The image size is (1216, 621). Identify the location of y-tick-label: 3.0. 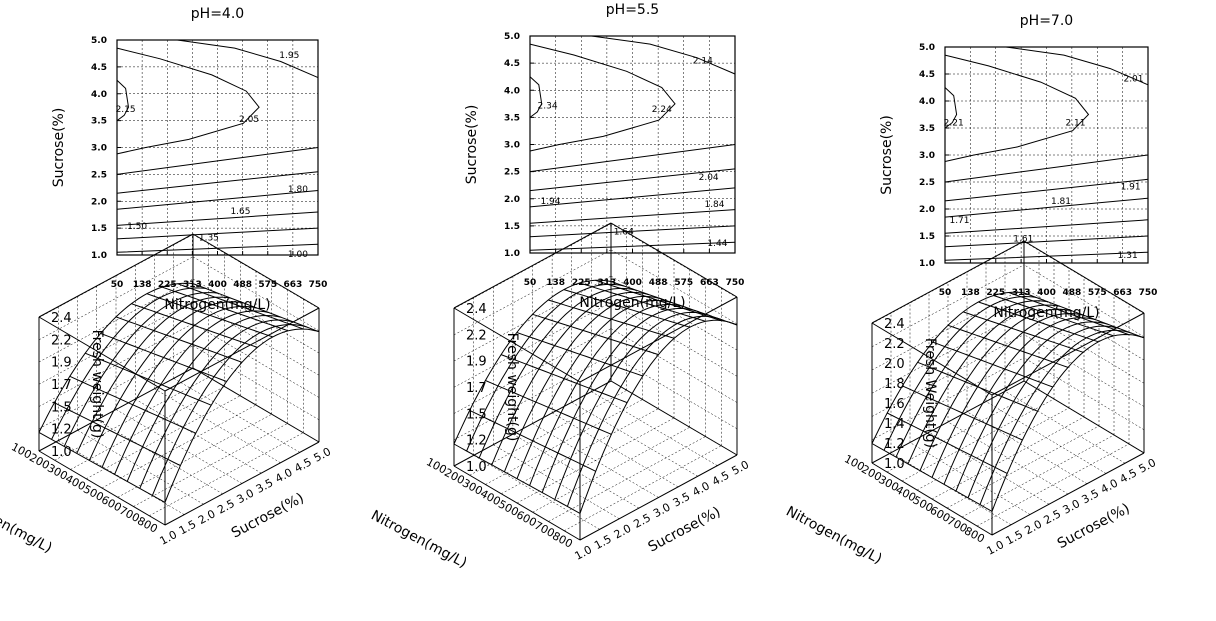
(1072, 507).